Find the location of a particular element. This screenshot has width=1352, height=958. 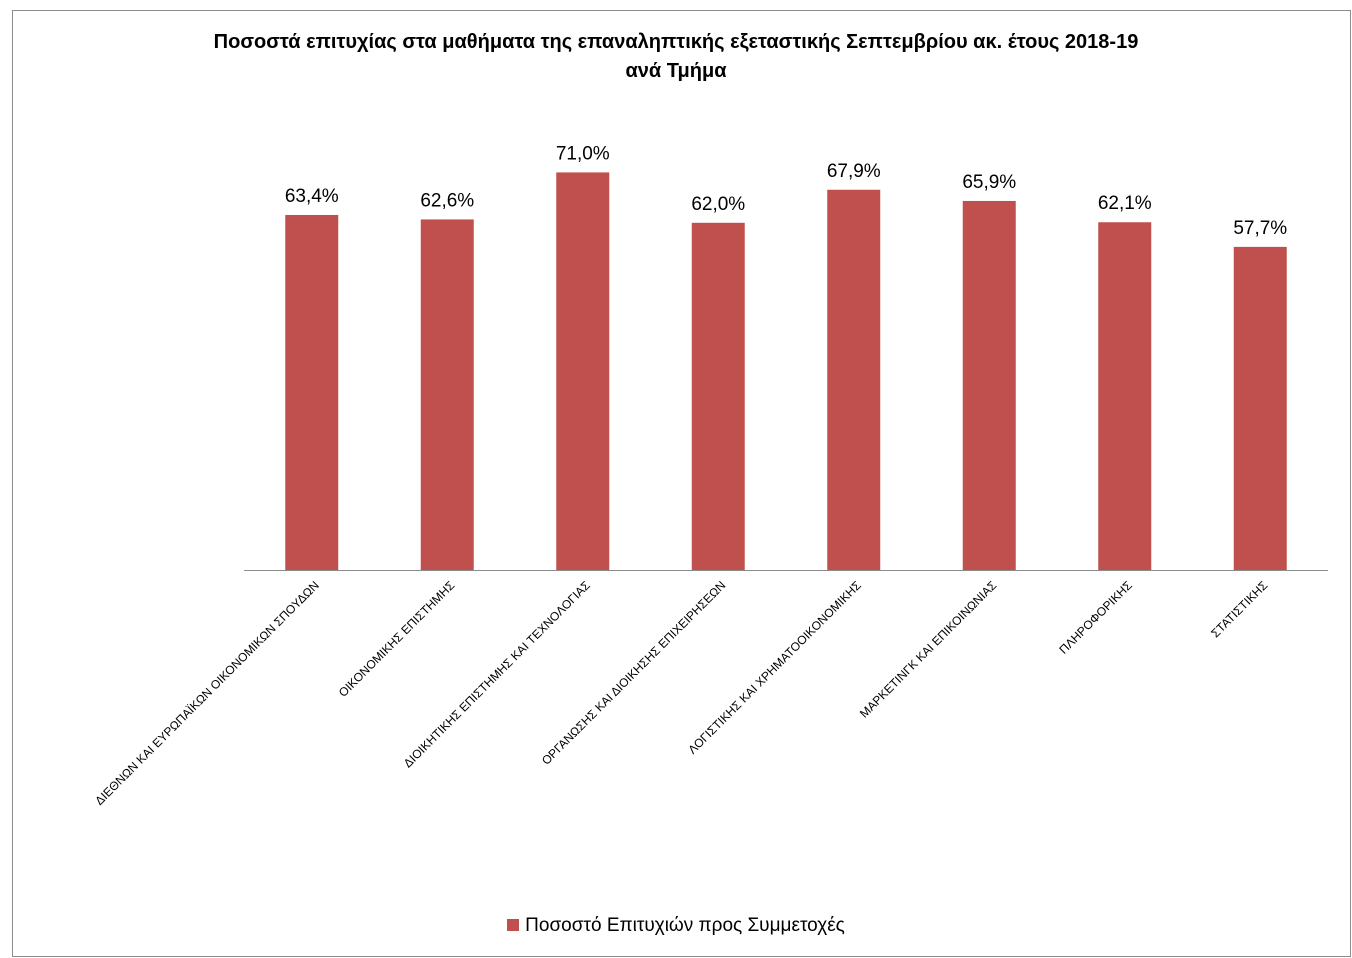

data-label: 67,9% is located at coordinates (854, 171).